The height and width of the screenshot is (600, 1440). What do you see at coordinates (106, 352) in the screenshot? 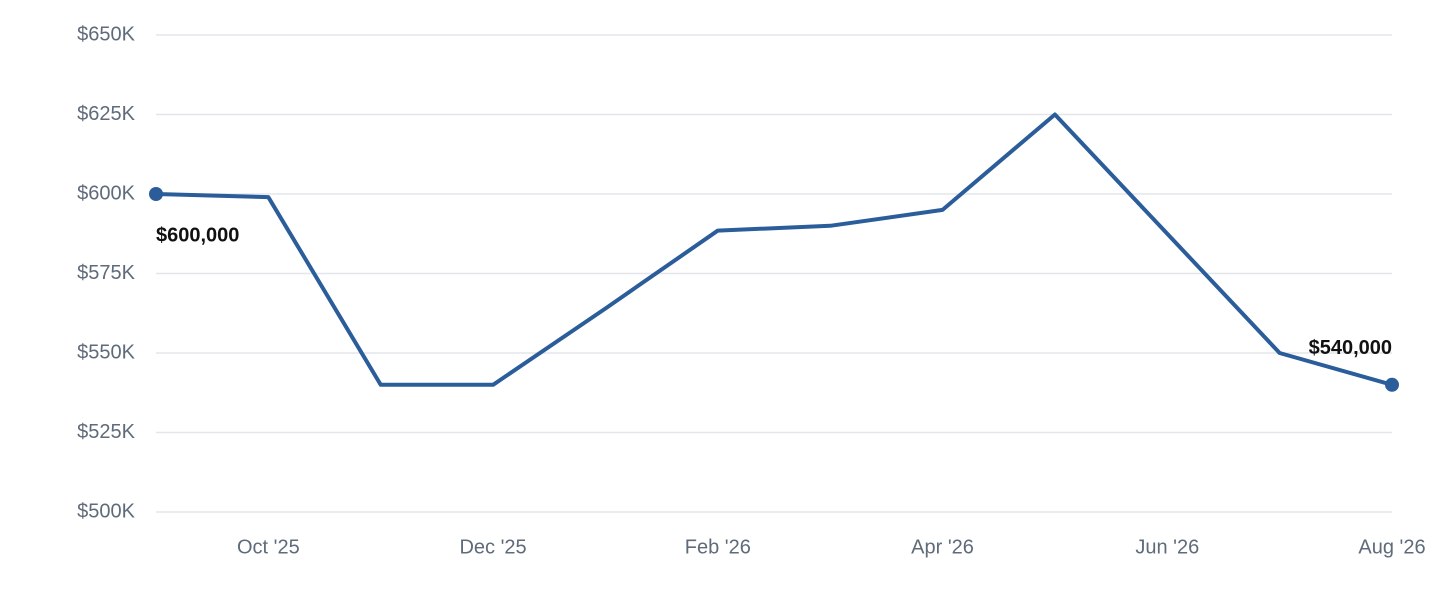
I see `y-tick-label: $550K` at bounding box center [106, 352].